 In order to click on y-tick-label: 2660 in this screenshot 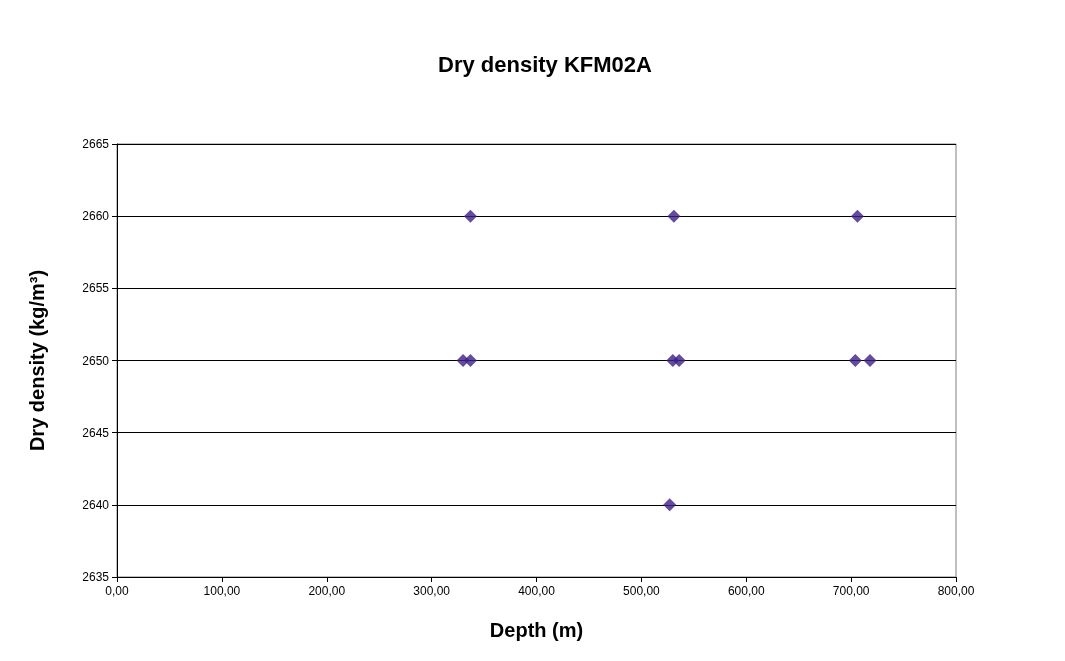, I will do `click(96, 216)`.